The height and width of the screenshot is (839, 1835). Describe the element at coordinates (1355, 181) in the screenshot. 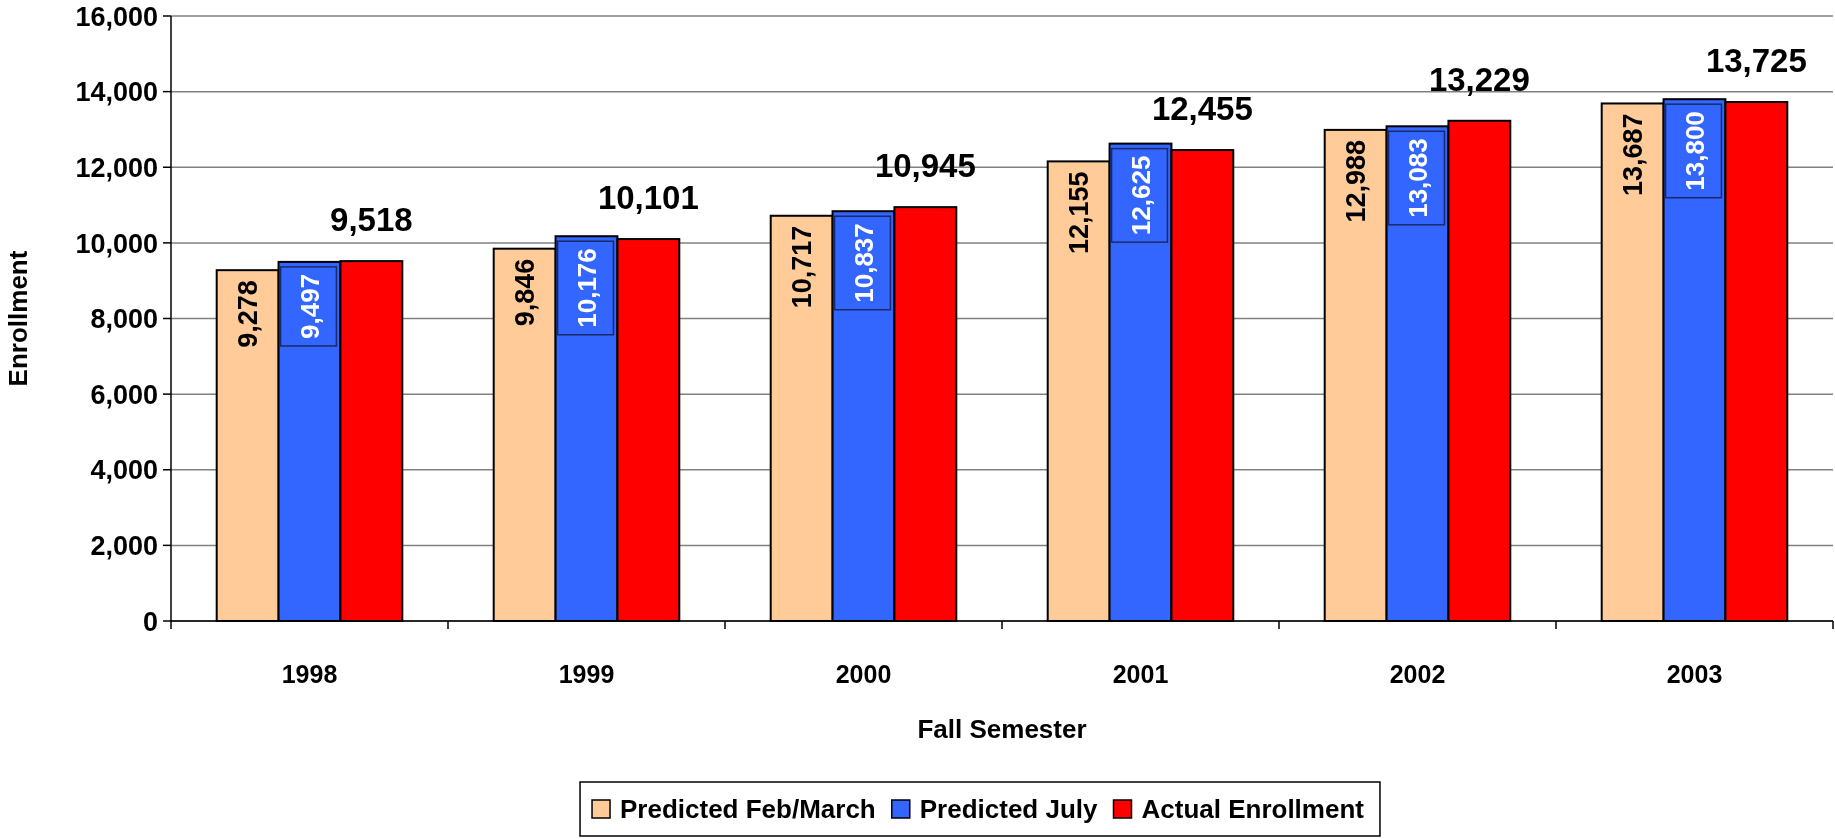

I see `data-label: 12,988` at that location.